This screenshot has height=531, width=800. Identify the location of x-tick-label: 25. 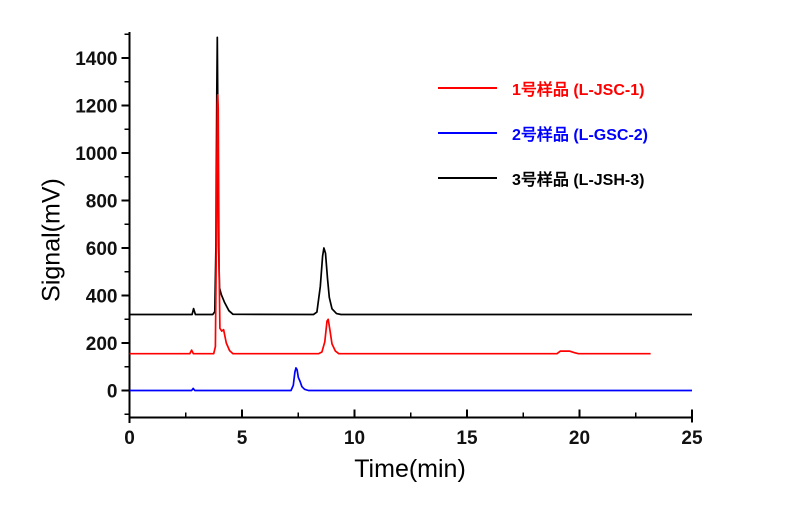
(692, 438).